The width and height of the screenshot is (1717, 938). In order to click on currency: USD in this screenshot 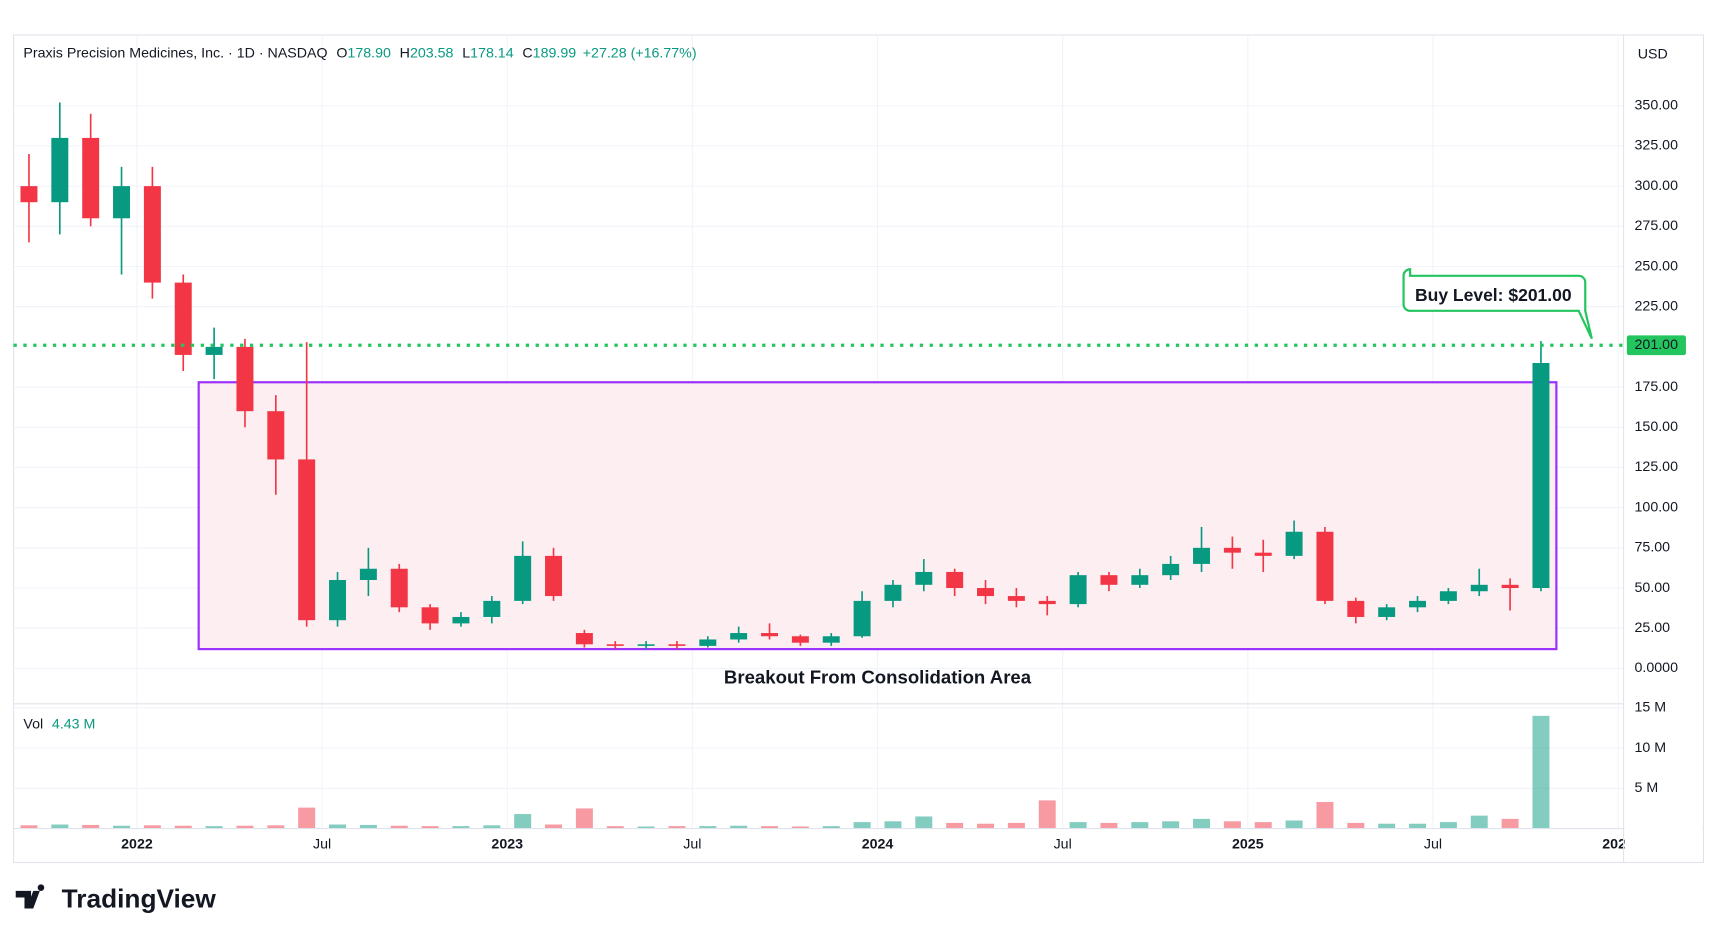, I will do `click(1653, 54)`.